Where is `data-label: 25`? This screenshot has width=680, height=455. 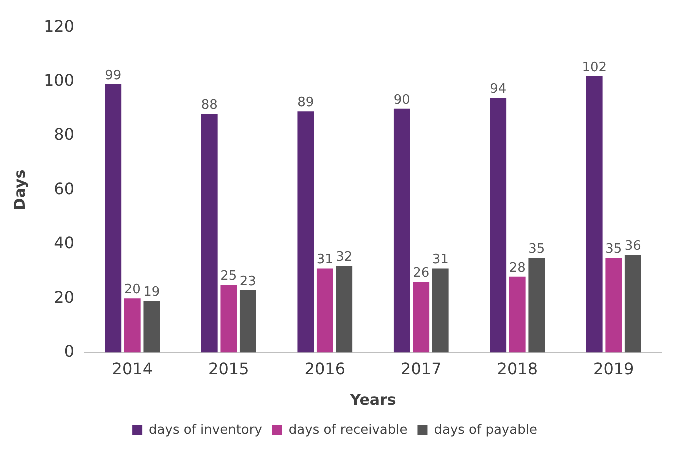 data-label: 25 is located at coordinates (229, 276).